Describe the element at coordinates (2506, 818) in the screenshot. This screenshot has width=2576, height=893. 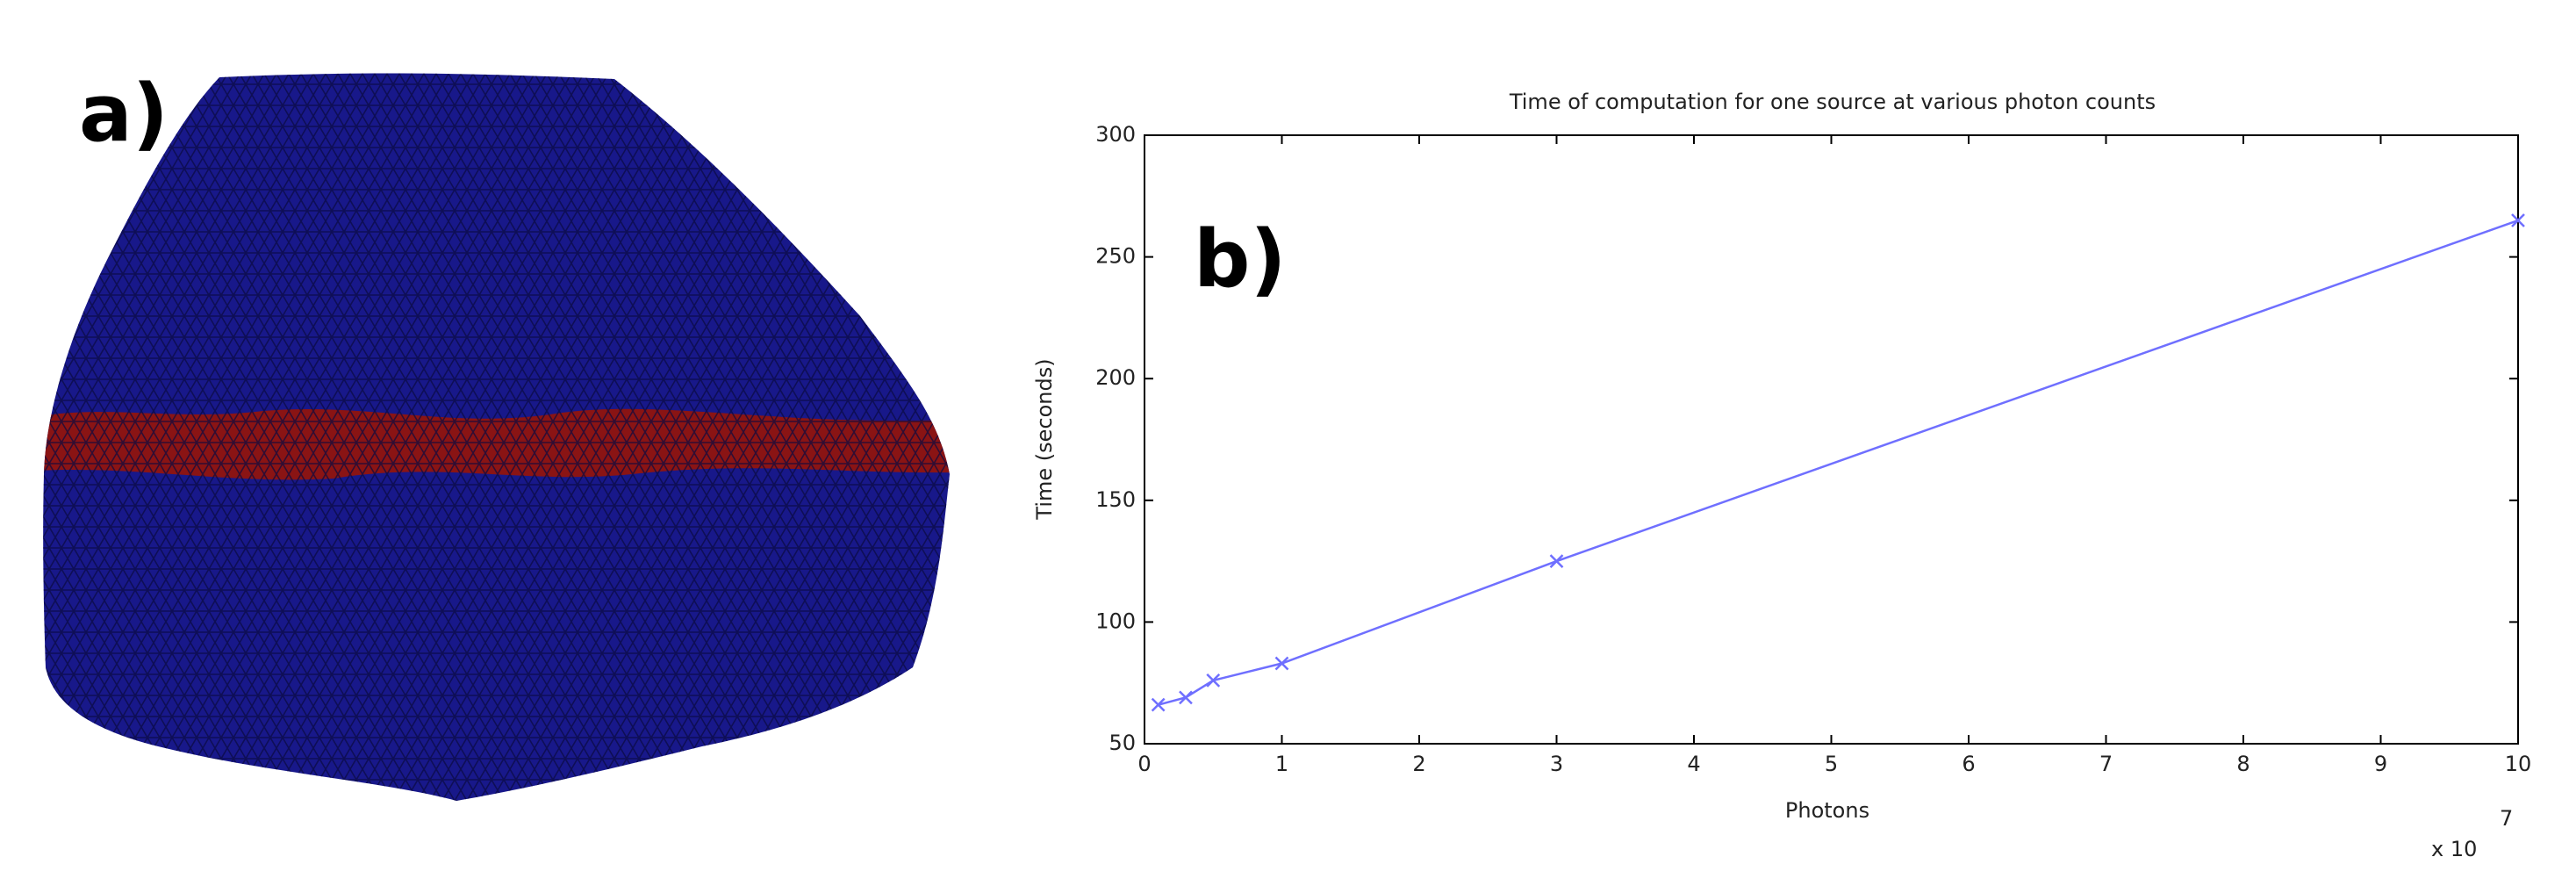
I see `x-multiplier-exponent: 7` at that location.